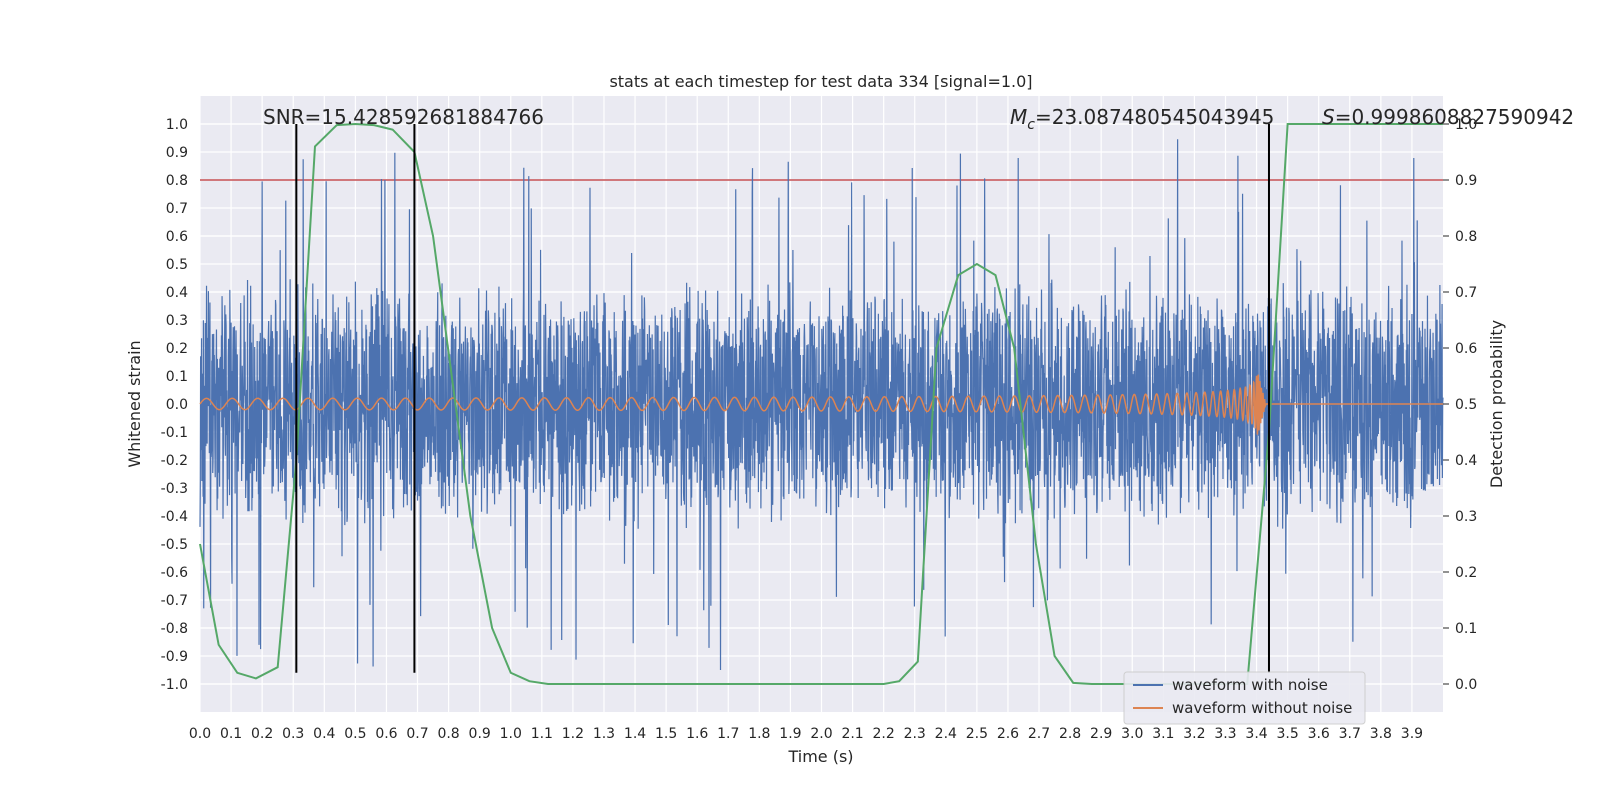  I want to click on x-tick-label: 1.5, so click(666, 734).